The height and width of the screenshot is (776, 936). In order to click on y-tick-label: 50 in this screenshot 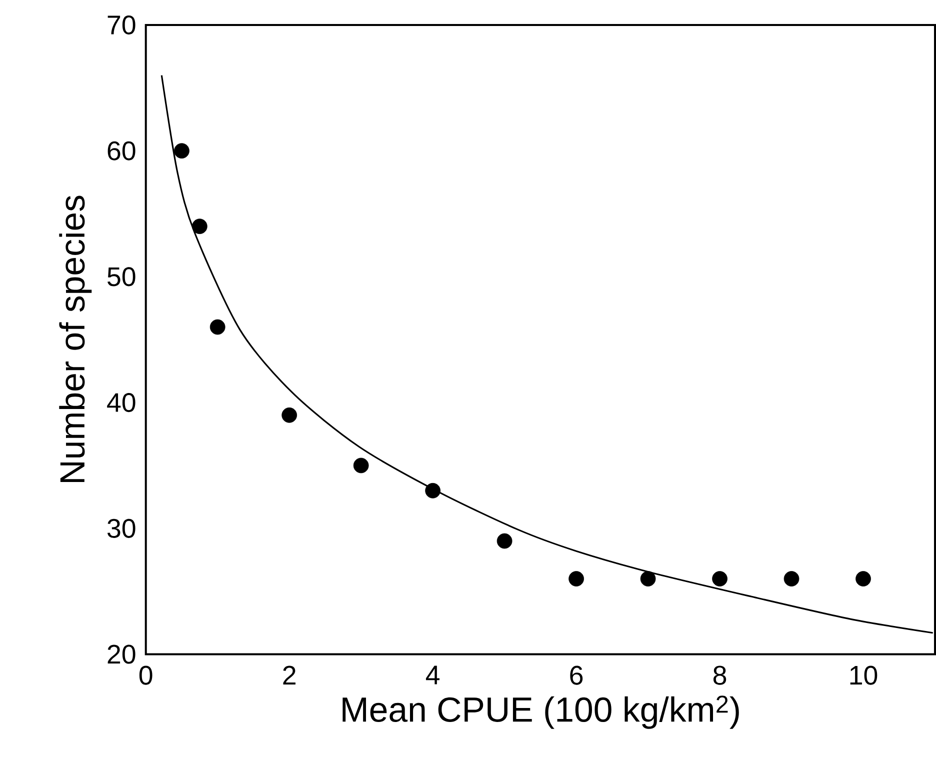, I will do `click(122, 276)`.